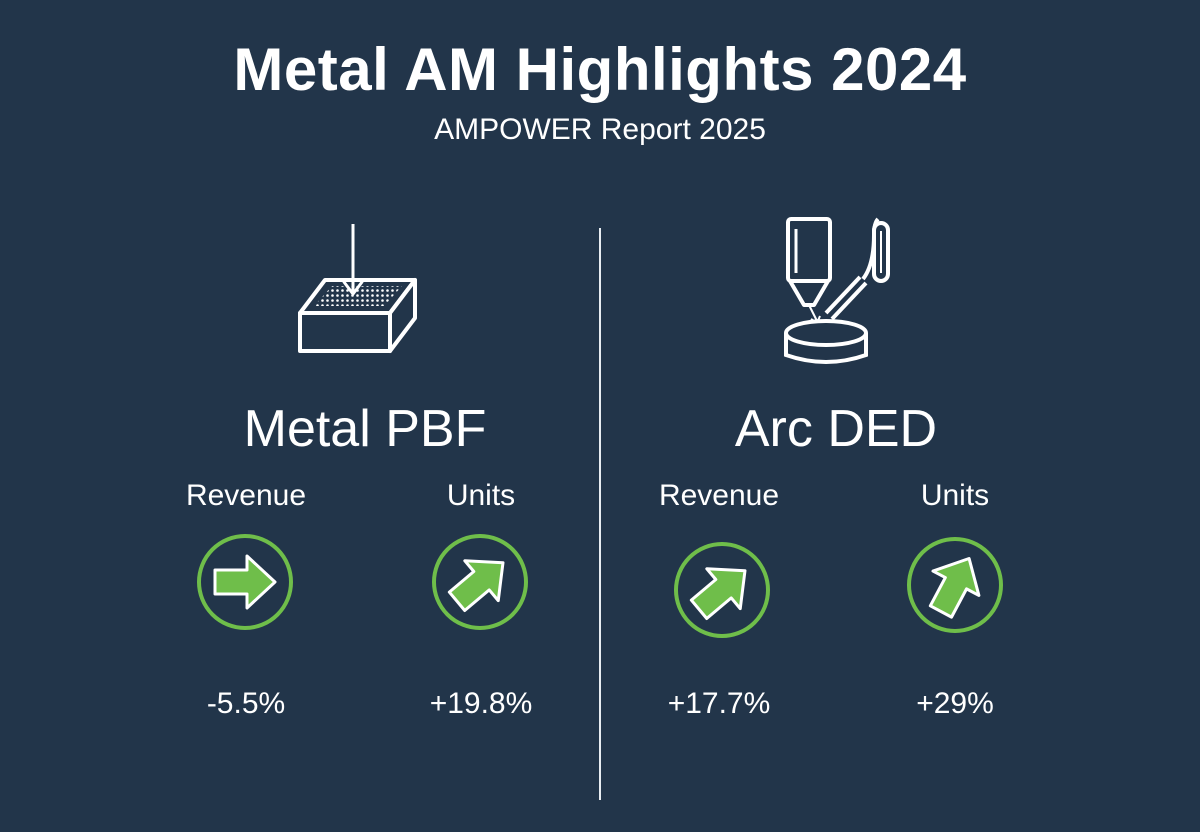 This screenshot has width=1200, height=832. Describe the element at coordinates (357, 288) in the screenshot. I see `powder-bed-fusion-icon` at that location.